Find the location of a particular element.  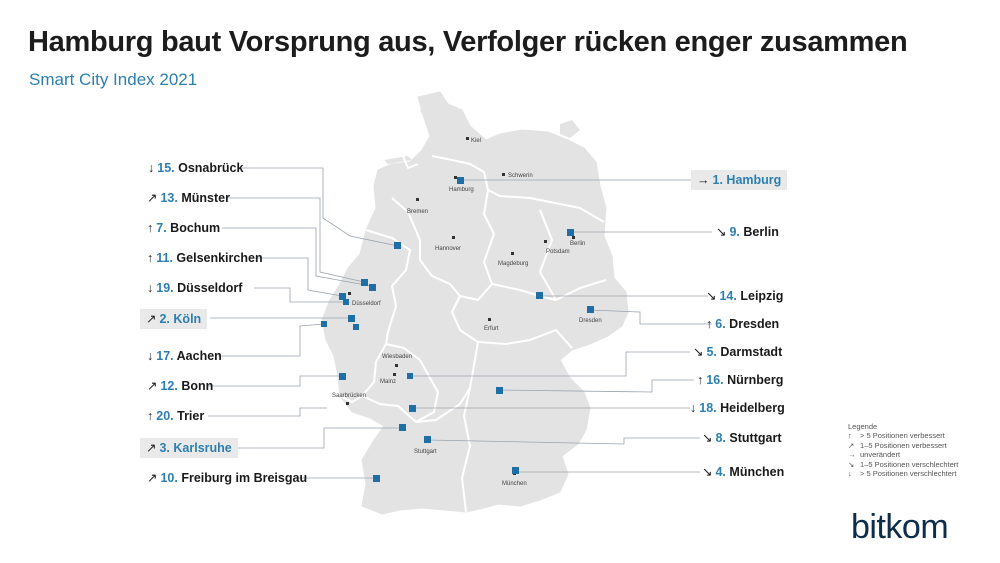

legend-text: 1–5 Positionen verbessert is located at coordinates (903, 445).